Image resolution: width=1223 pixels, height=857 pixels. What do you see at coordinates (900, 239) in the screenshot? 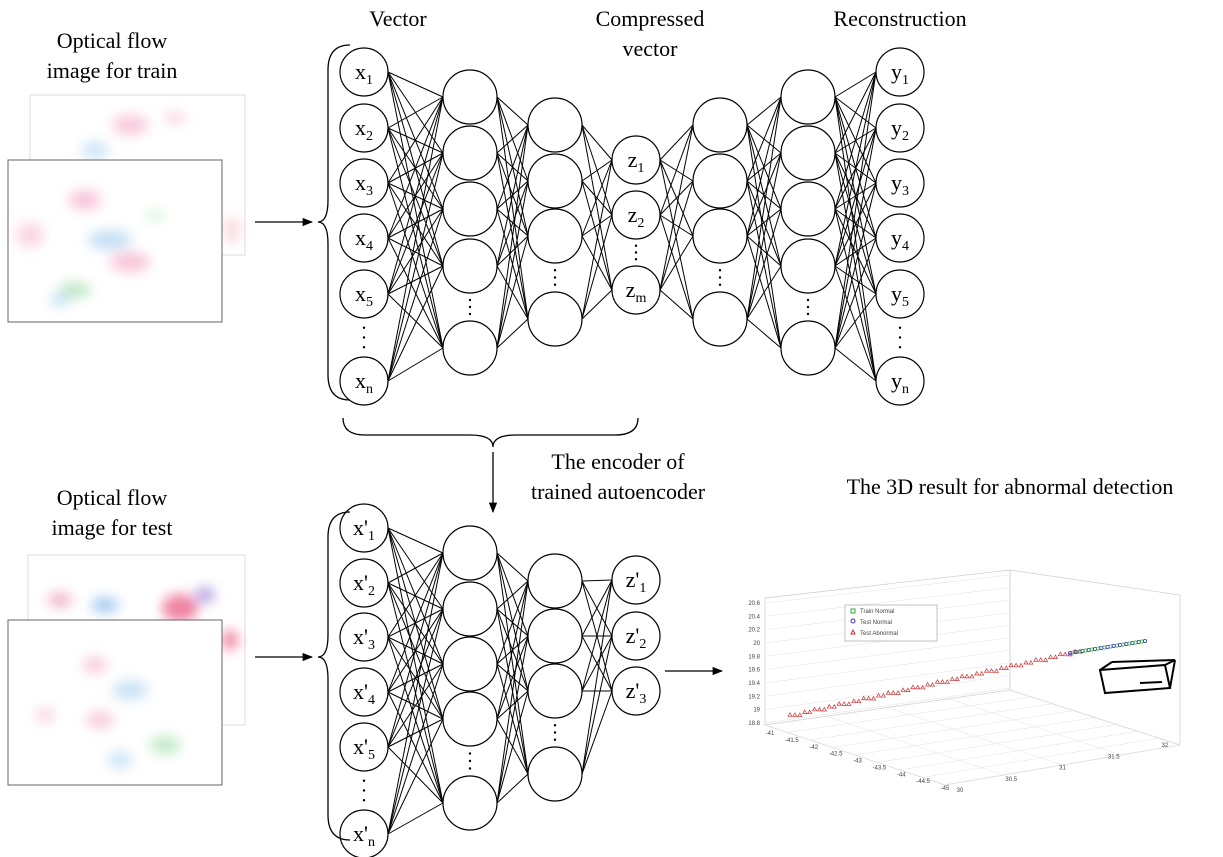
I see `node-label: y4` at bounding box center [900, 239].